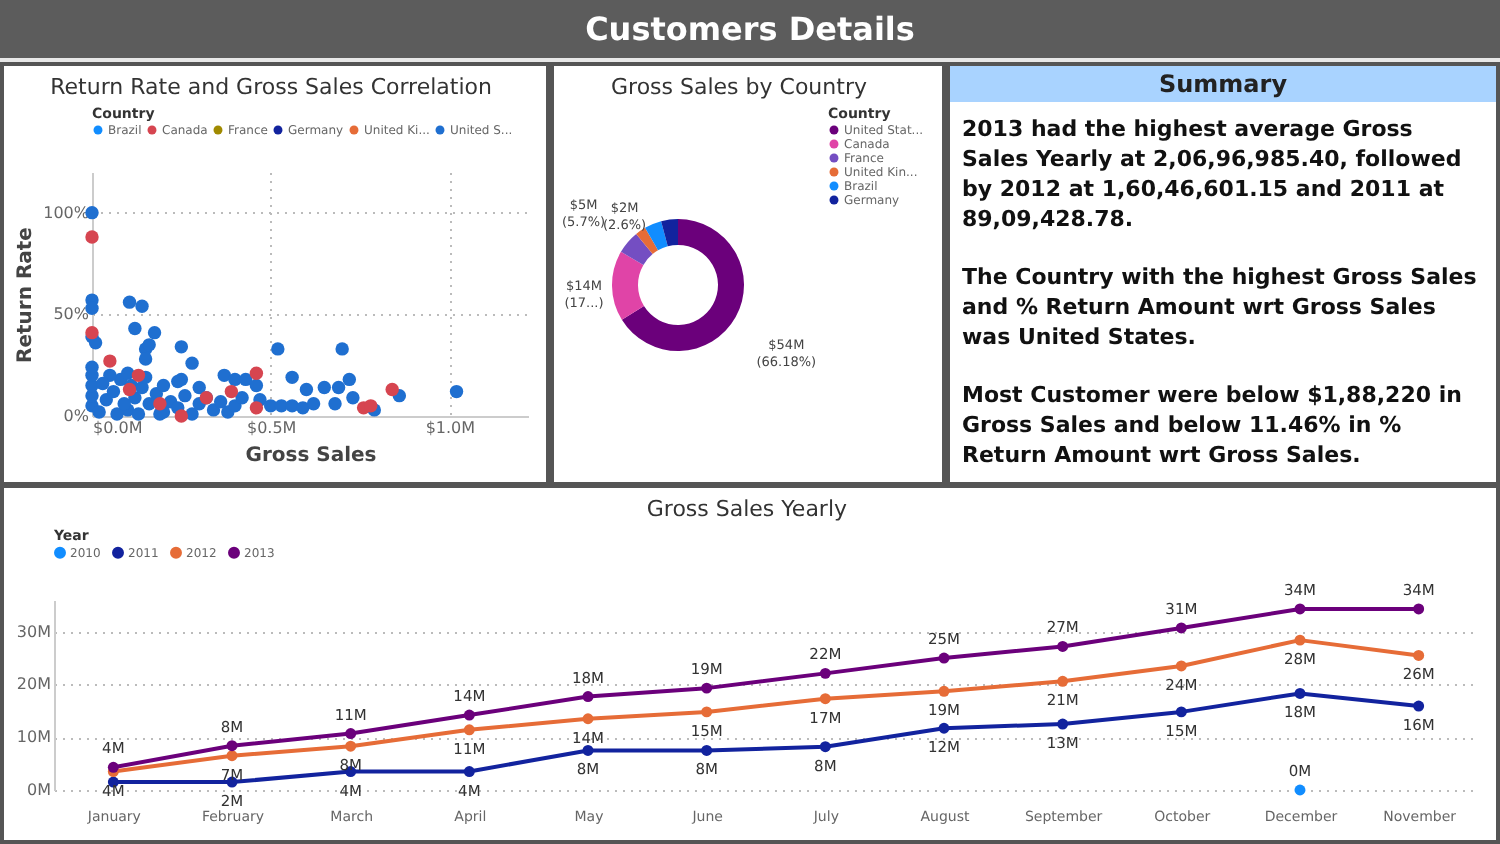 This screenshot has height=844, width=1500. What do you see at coordinates (34, 631) in the screenshot?
I see `y-tick-label: 30M` at bounding box center [34, 631].